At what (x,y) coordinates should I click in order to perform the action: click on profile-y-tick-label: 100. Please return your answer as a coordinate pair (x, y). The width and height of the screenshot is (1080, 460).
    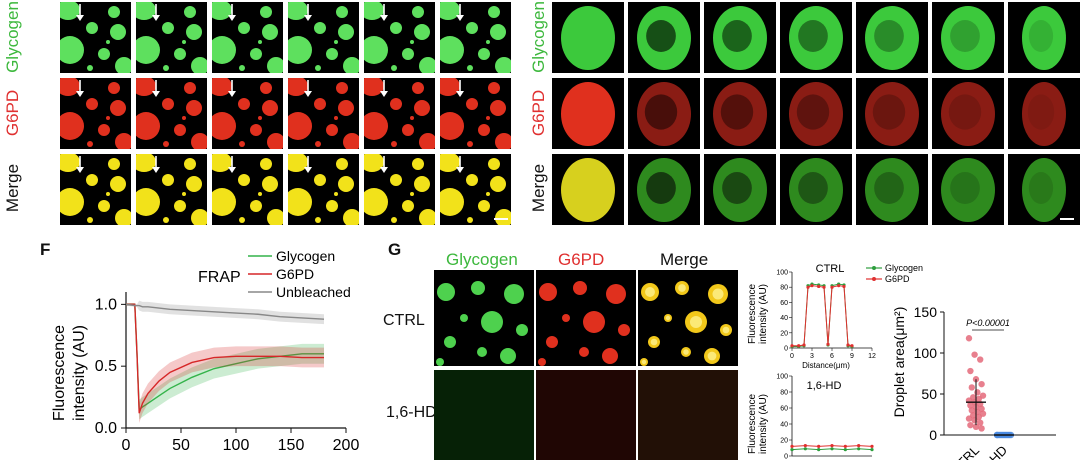
    Looking at the image, I should click on (782, 273).